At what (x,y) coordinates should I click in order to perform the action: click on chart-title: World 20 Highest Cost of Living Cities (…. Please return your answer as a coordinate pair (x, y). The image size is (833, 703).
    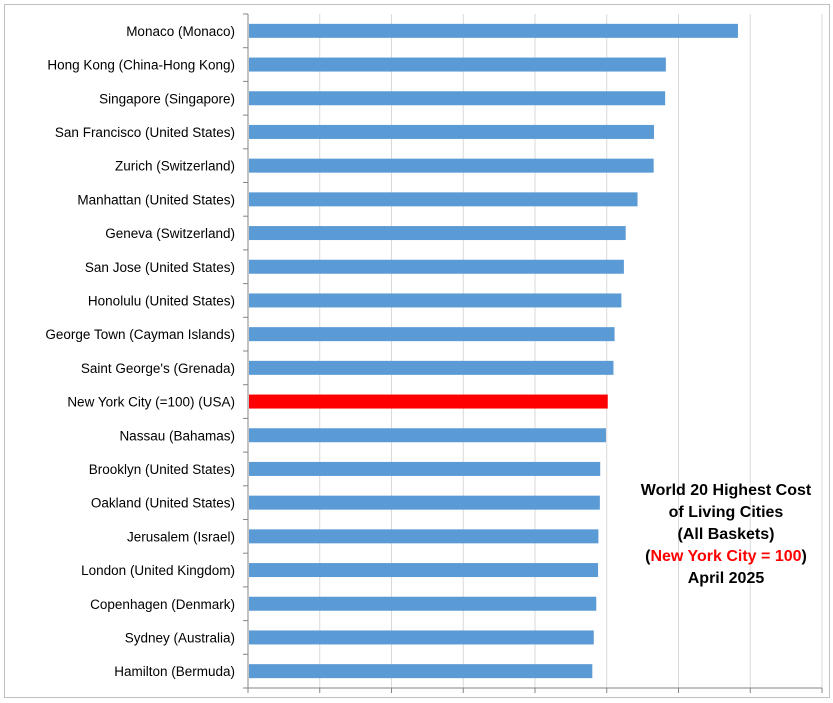
    Looking at the image, I should click on (722, 535).